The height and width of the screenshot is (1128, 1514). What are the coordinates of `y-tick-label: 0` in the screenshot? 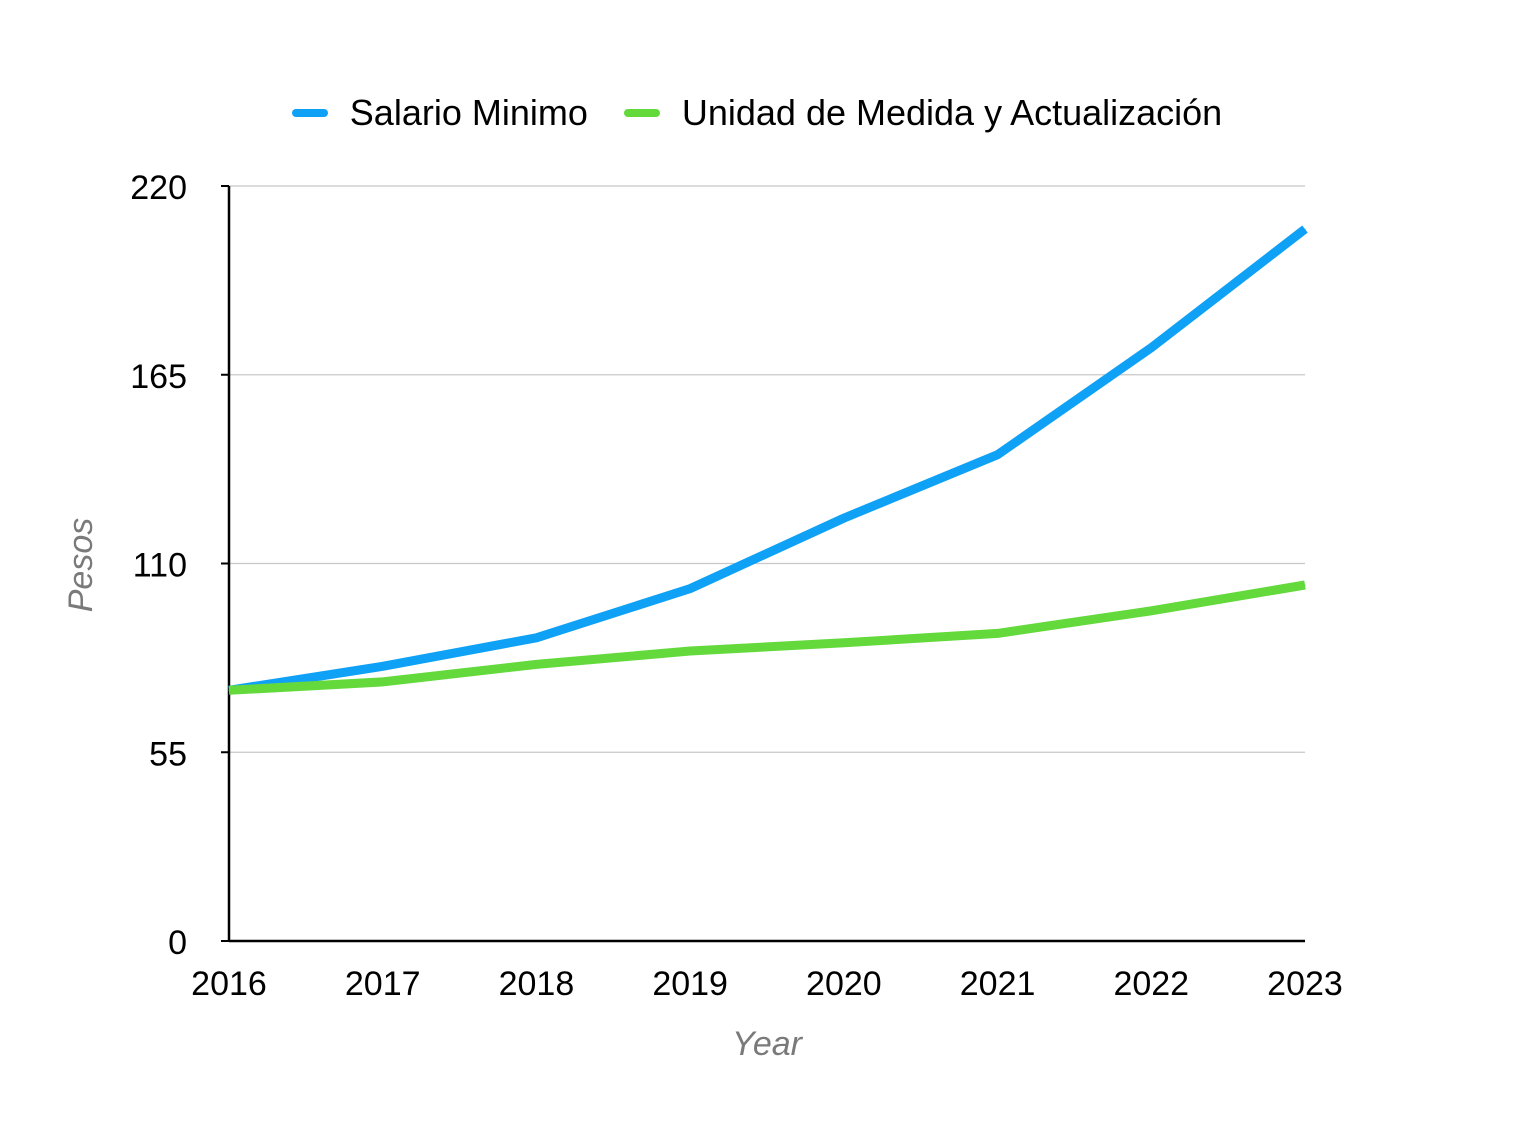 It's located at (177, 943).